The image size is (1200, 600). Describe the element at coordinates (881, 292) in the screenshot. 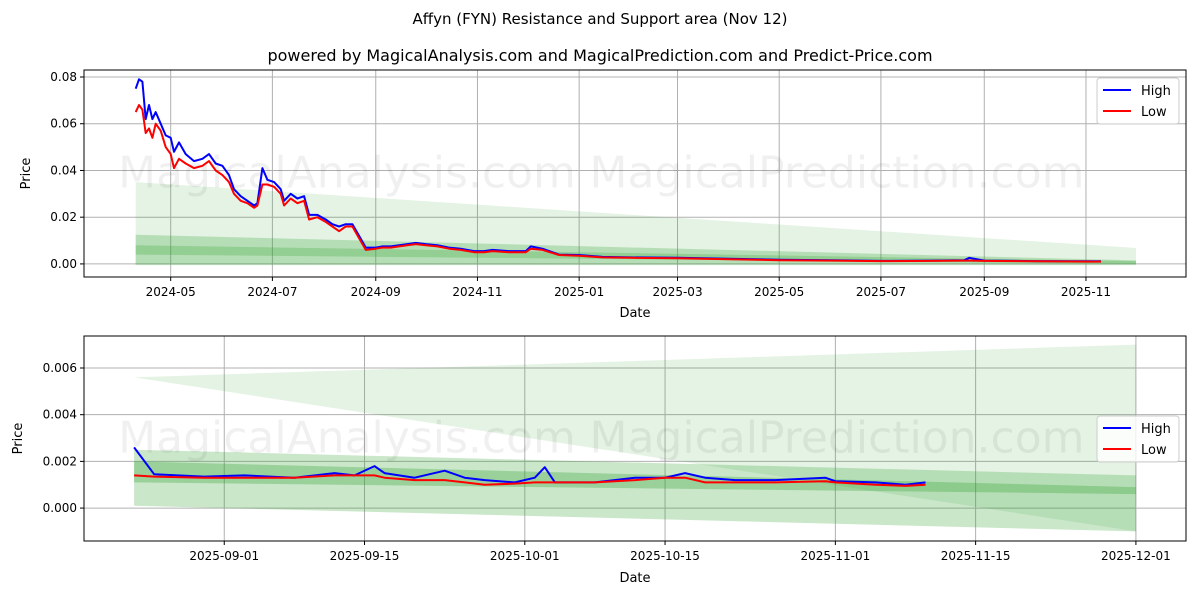

I see `x-tick-label: 2025-07` at that location.